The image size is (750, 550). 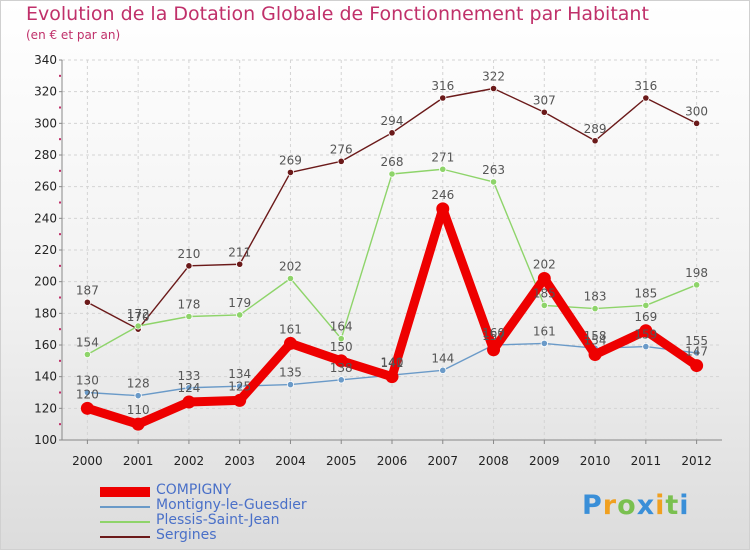 I want to click on logo-letter: t, so click(x=672, y=505).